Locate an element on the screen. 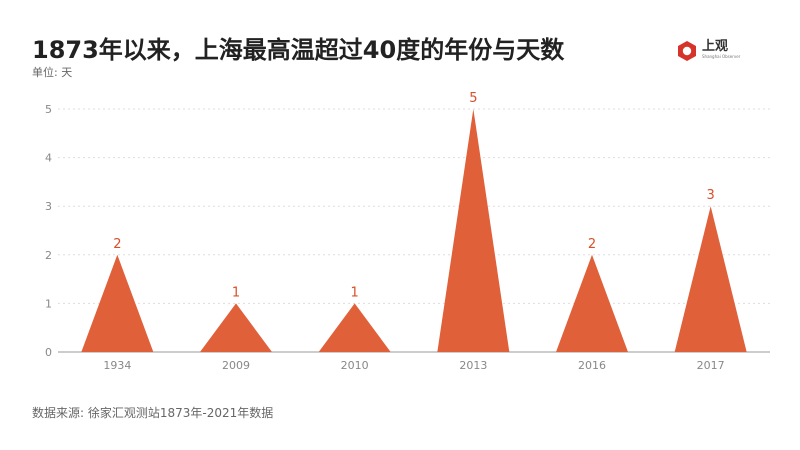 This screenshot has width=800, height=450. x-tick-label: 2010 is located at coordinates (355, 365).